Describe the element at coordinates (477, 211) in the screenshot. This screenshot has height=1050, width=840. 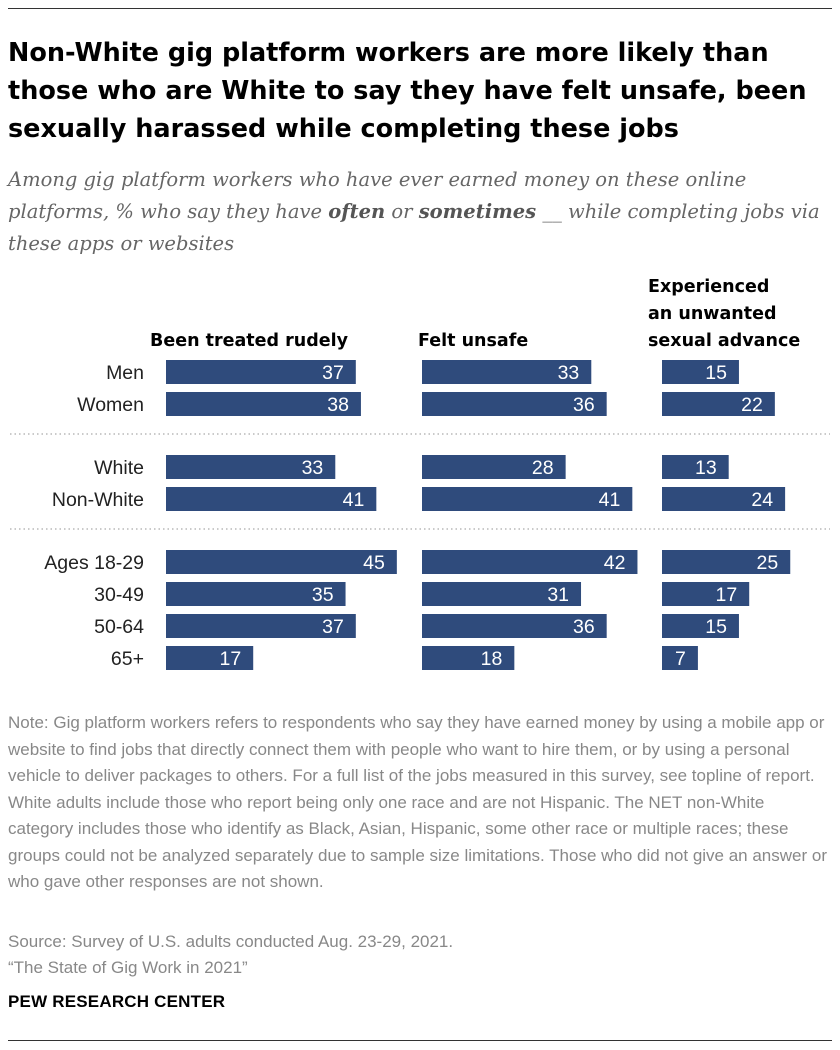
I see `subtitle-emphasis-sometimes: sometimes` at that location.